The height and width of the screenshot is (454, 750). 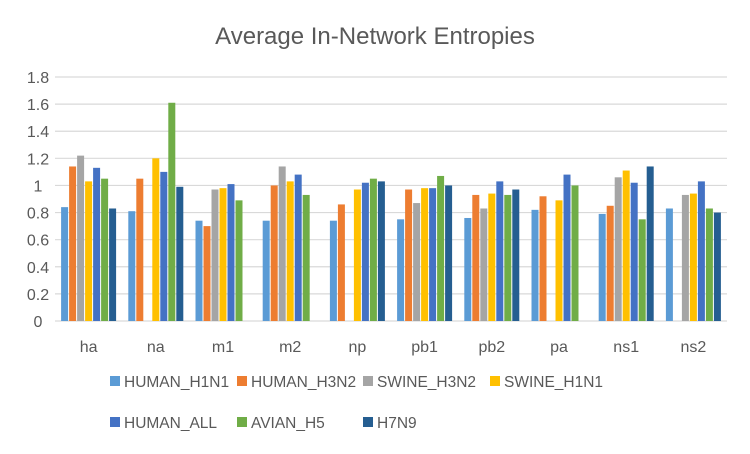 I want to click on y-tick-label: 0.4, so click(x=38, y=268).